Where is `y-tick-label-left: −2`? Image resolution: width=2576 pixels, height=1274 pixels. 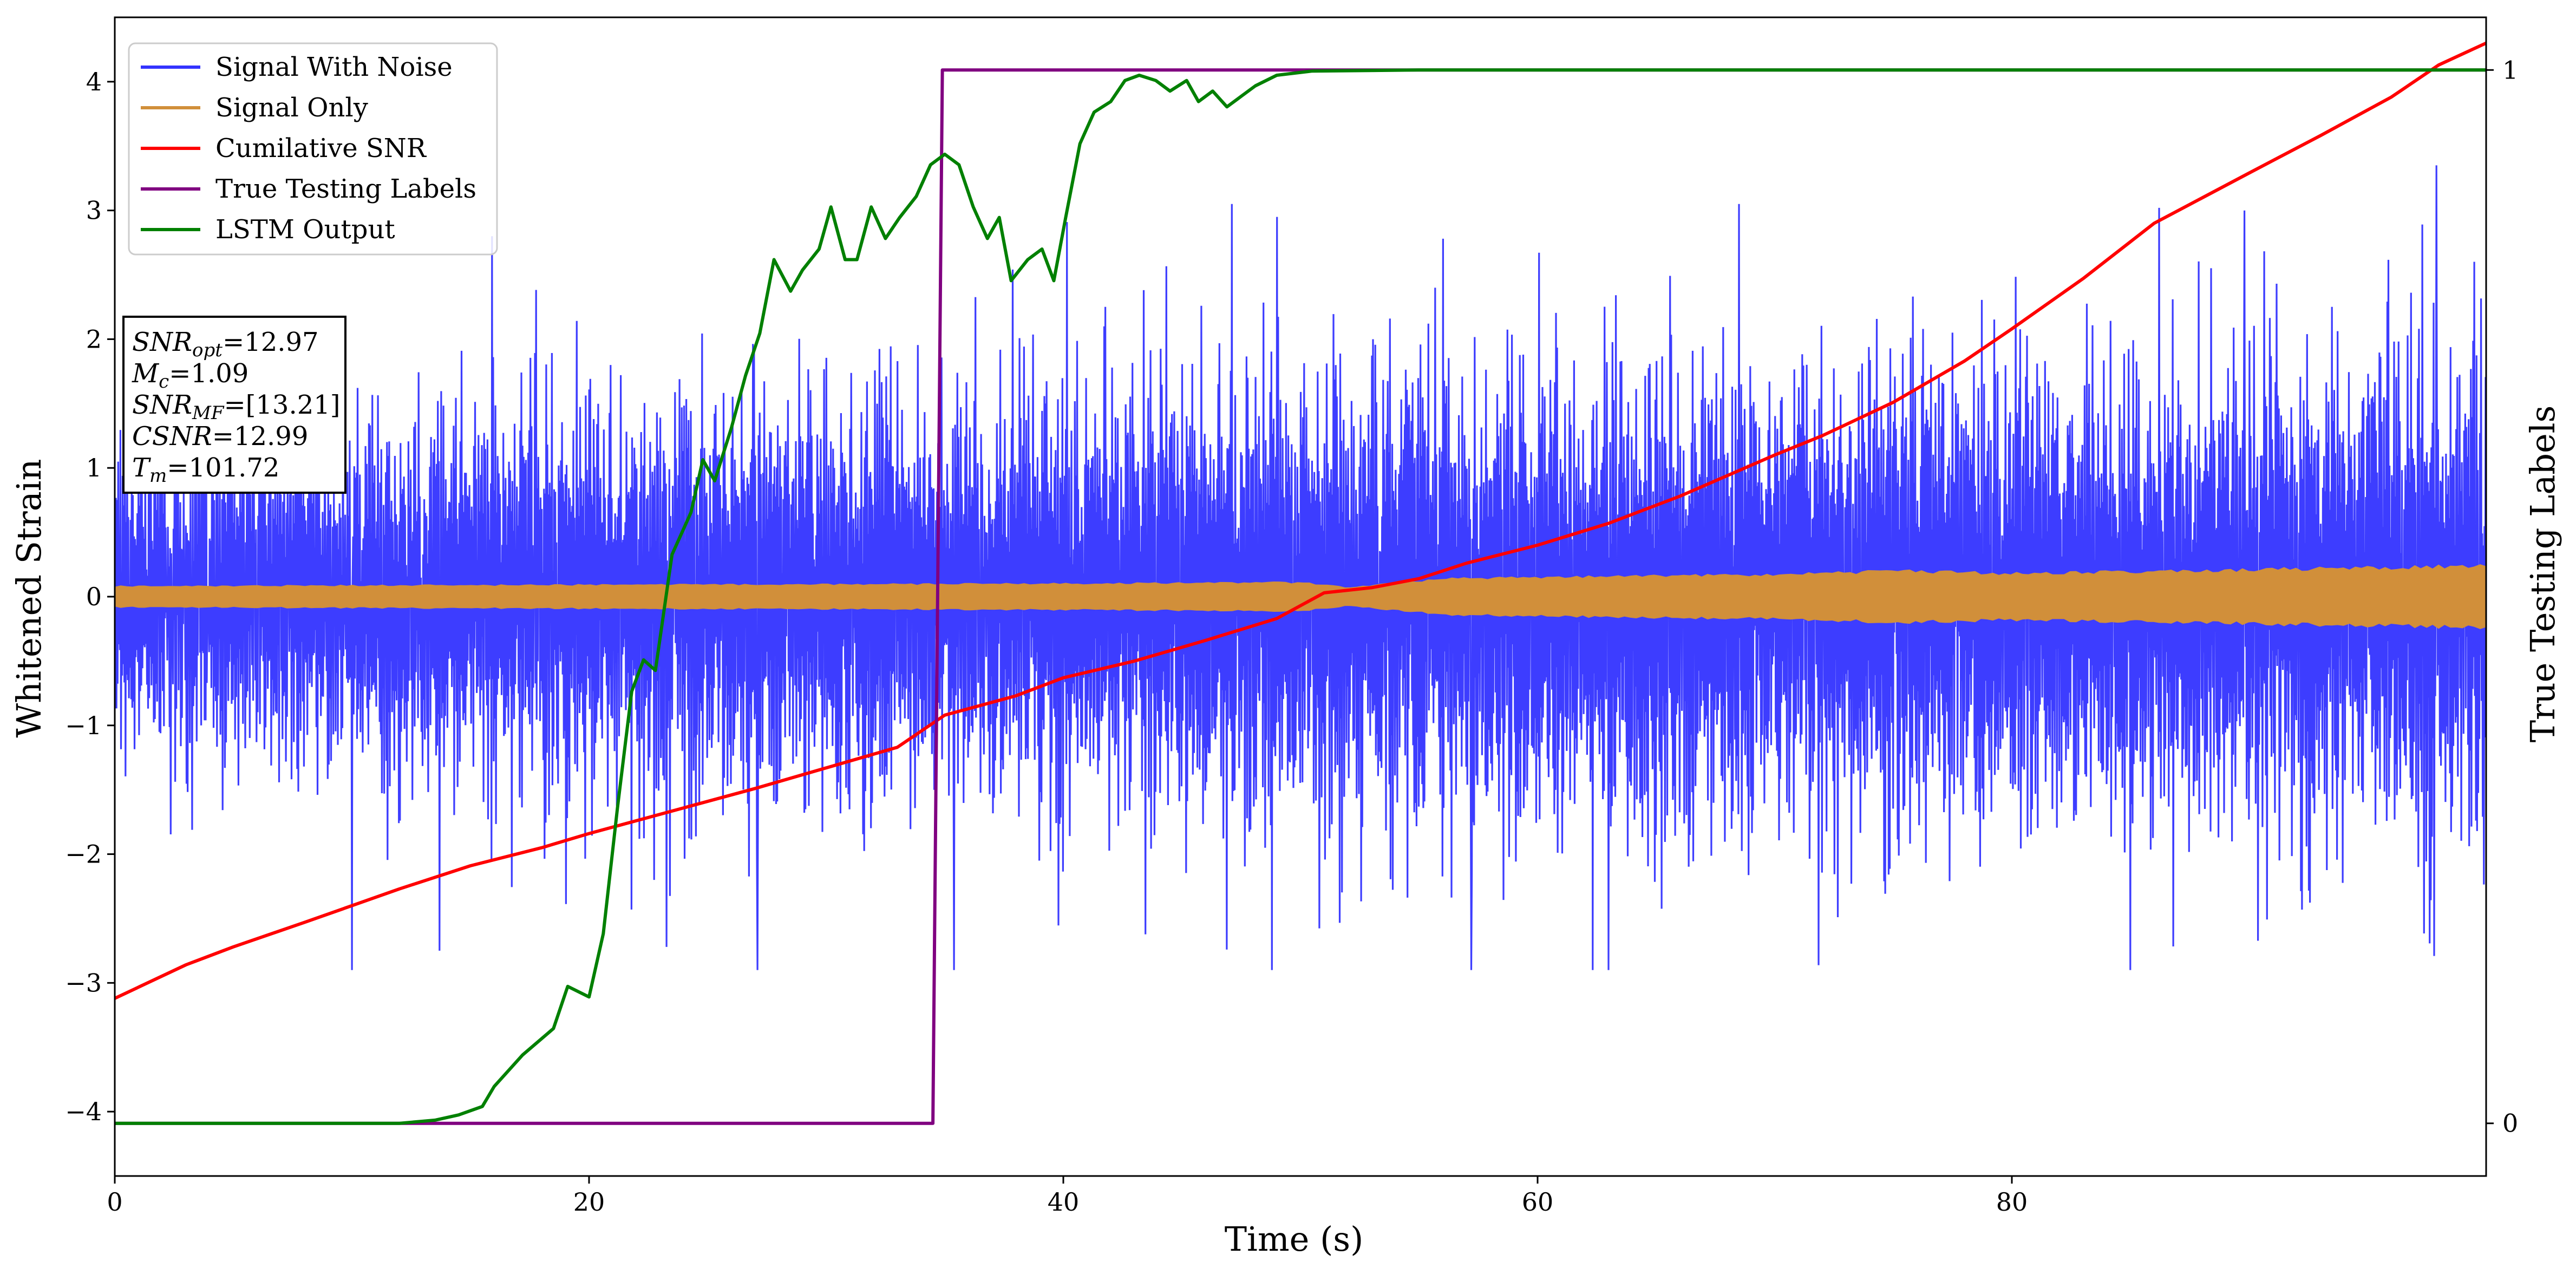 y-tick-label-left: −2 is located at coordinates (84, 854).